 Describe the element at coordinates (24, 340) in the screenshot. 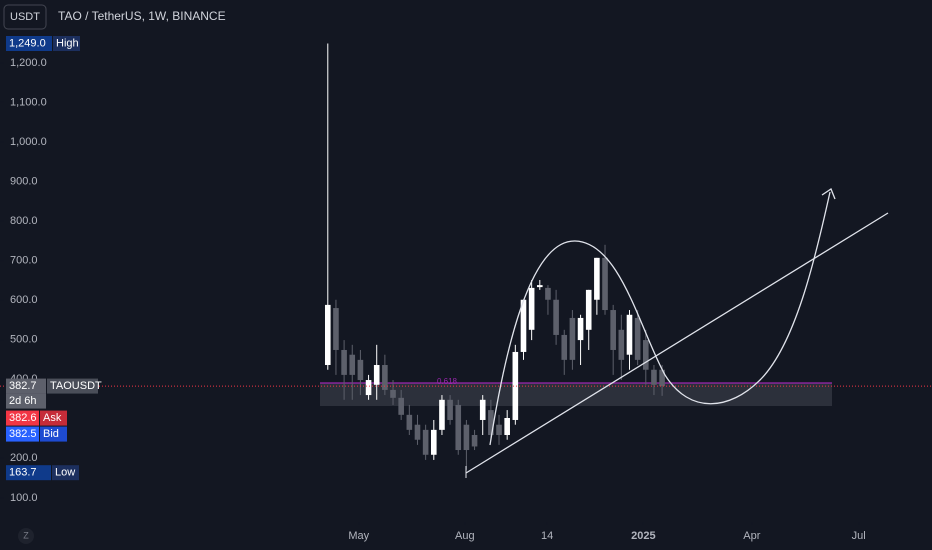

I see `y-tick-label: 500.0` at that location.